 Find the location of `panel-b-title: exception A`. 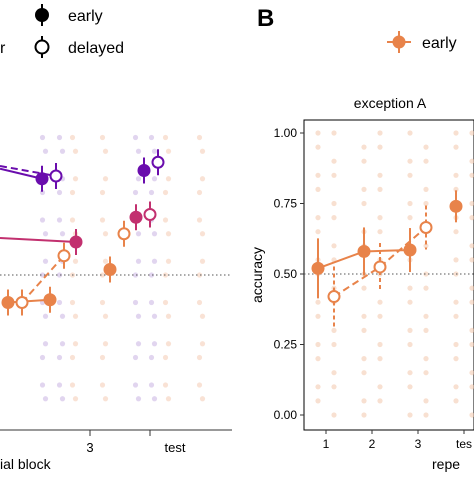

panel-b-title: exception A is located at coordinates (390, 103).